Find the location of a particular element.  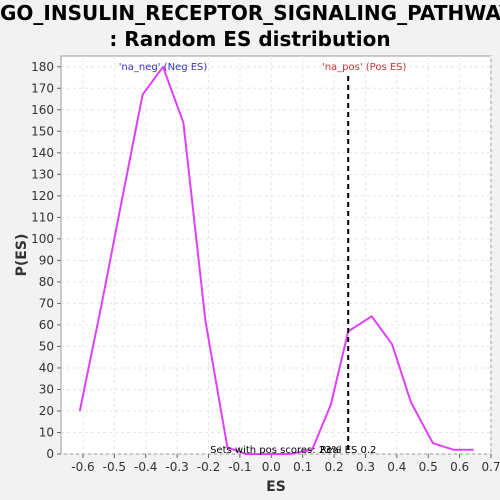

x-tick-label: 0.3 is located at coordinates (365, 467).